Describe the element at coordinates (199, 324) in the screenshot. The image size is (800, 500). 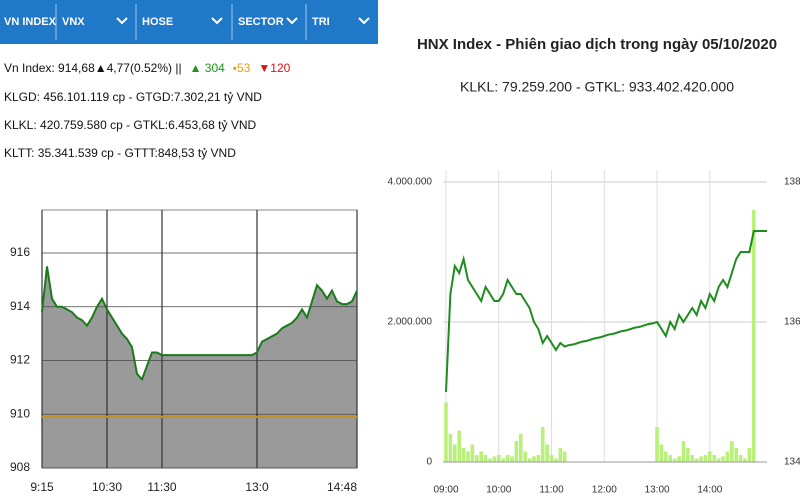
I see `line` at that location.